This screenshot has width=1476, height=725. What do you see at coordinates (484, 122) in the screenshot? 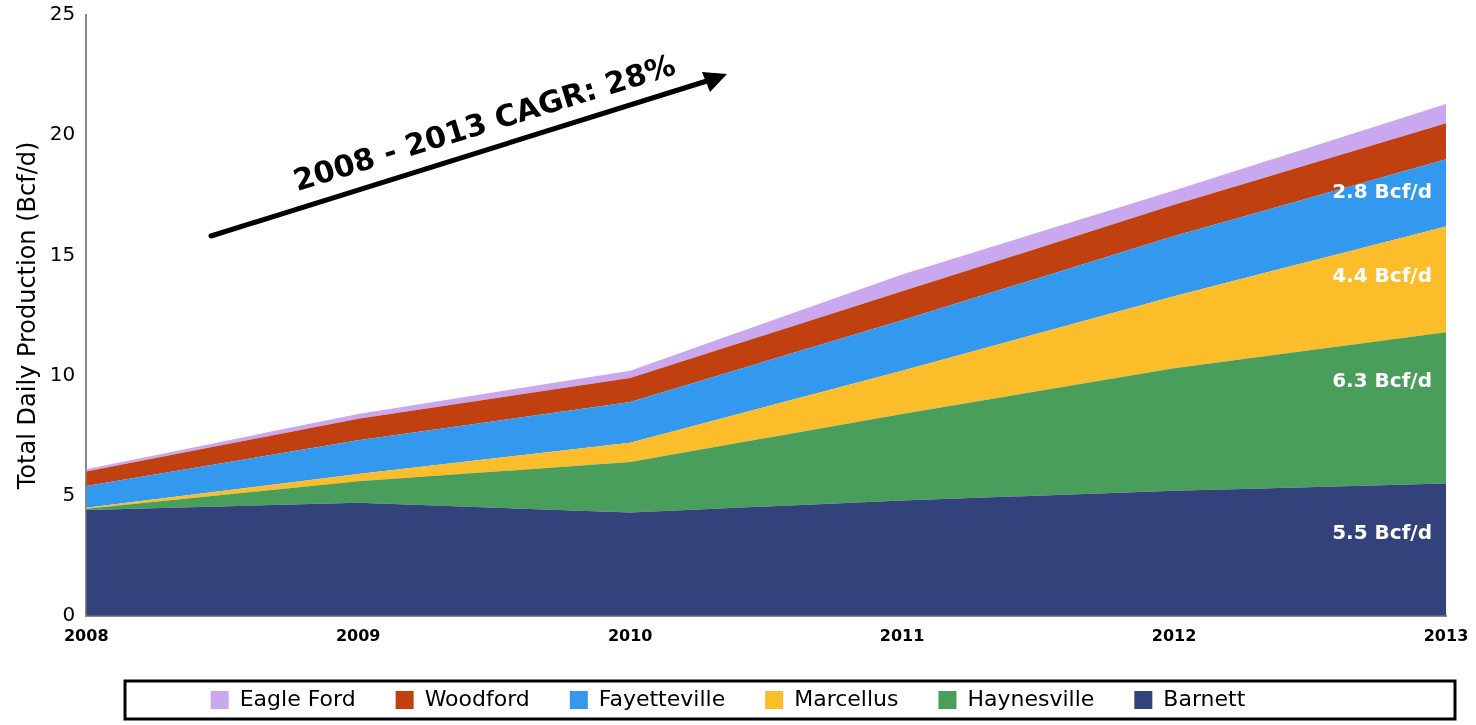
I see `annotation: 2008 - 2013 CAGR: 28%` at bounding box center [484, 122].